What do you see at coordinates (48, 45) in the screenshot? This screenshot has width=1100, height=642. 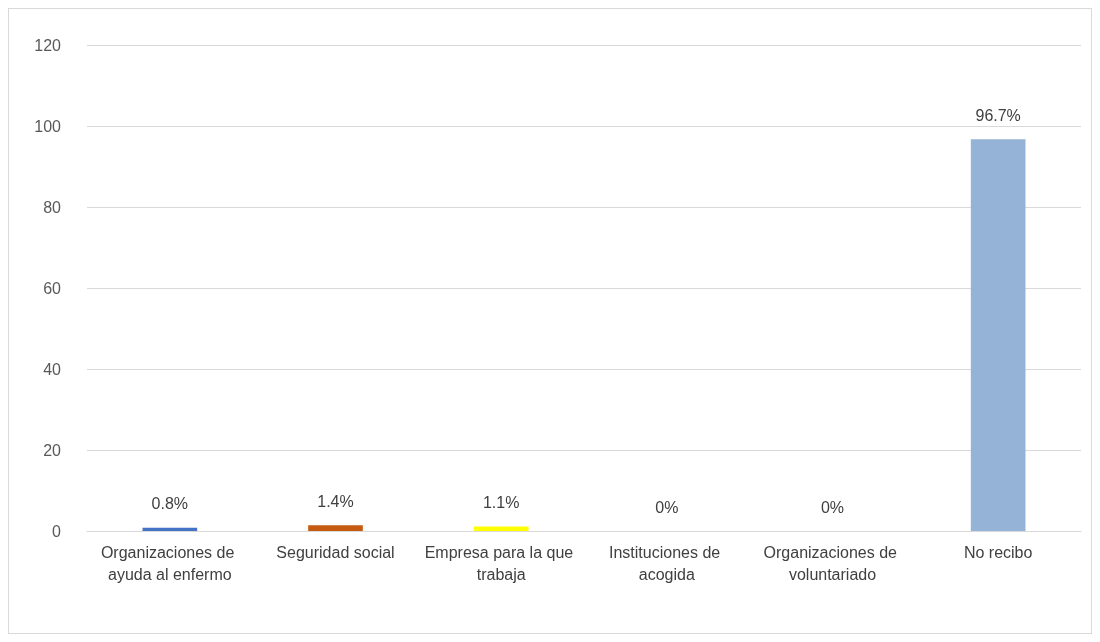 I see `y-tick-label: 120` at bounding box center [48, 45].